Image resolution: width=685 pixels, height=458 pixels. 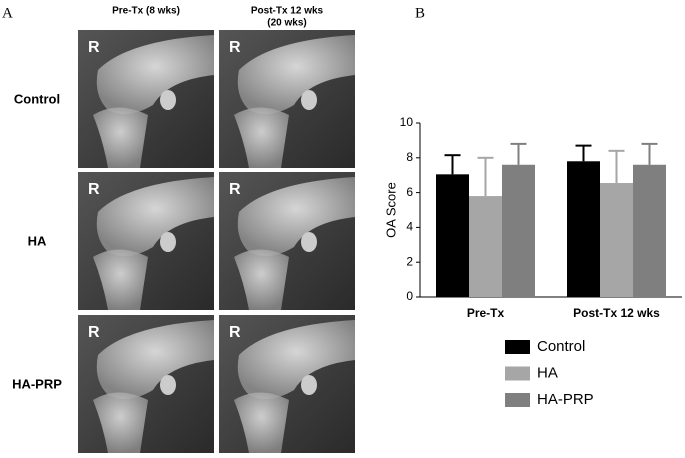 What do you see at coordinates (287, 11) in the screenshot?
I see `column-header: Post-Tx 12 wks` at bounding box center [287, 11].